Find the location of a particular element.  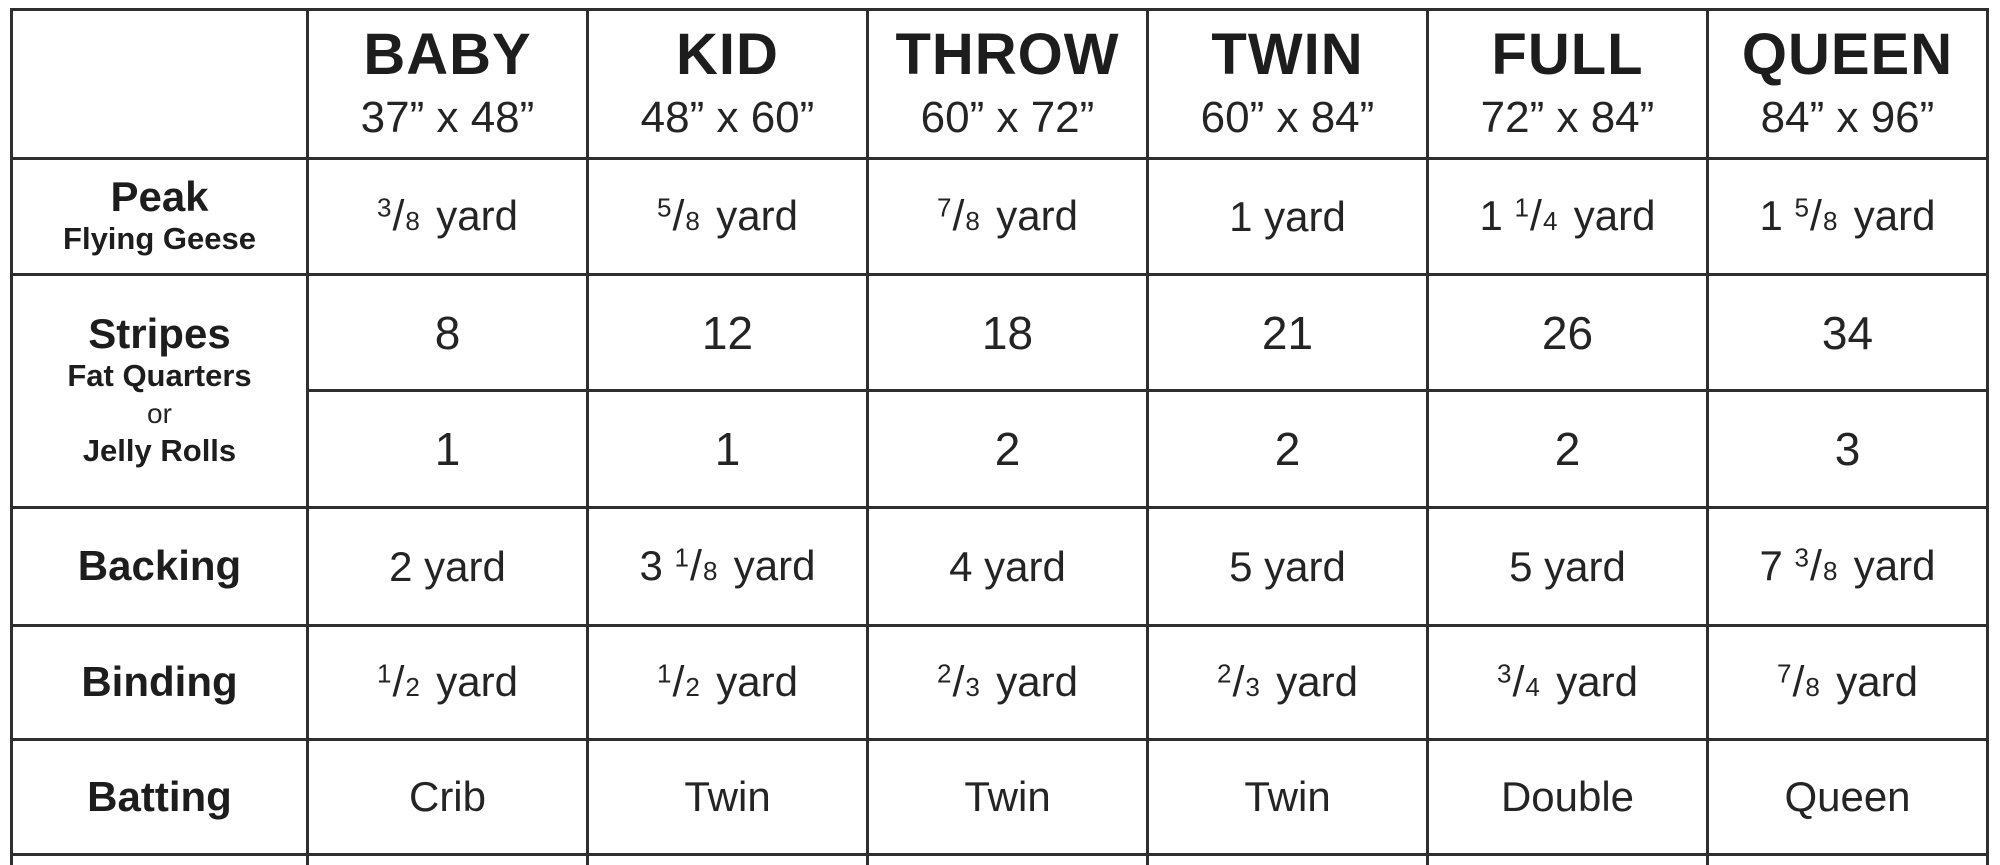

col-header-twin: TWIN 60” x 84” is located at coordinates (1287, 84).